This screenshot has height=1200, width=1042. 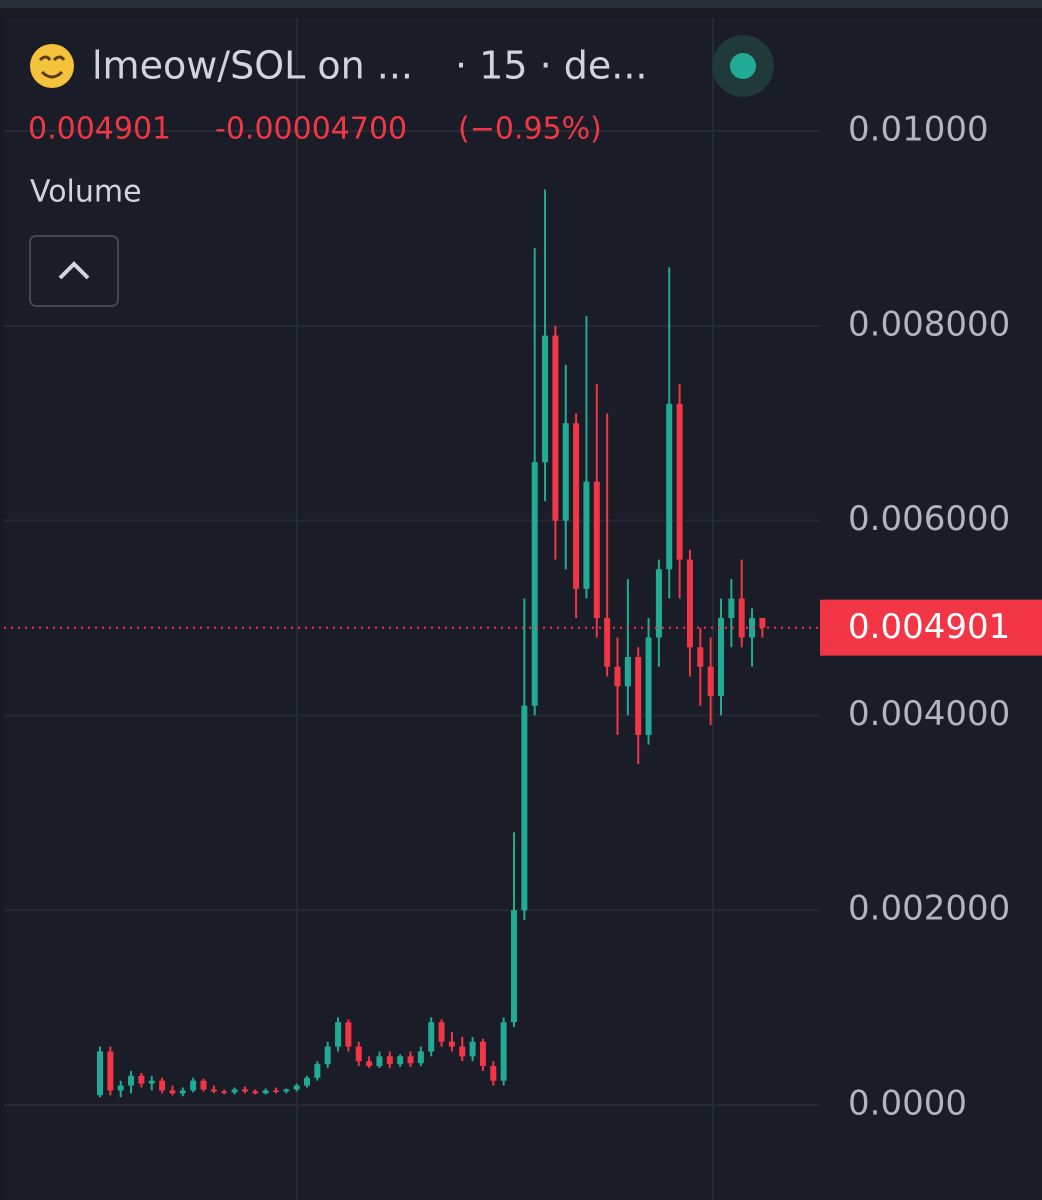 What do you see at coordinates (311, 129) in the screenshot?
I see `price-change: -0.00004700` at bounding box center [311, 129].